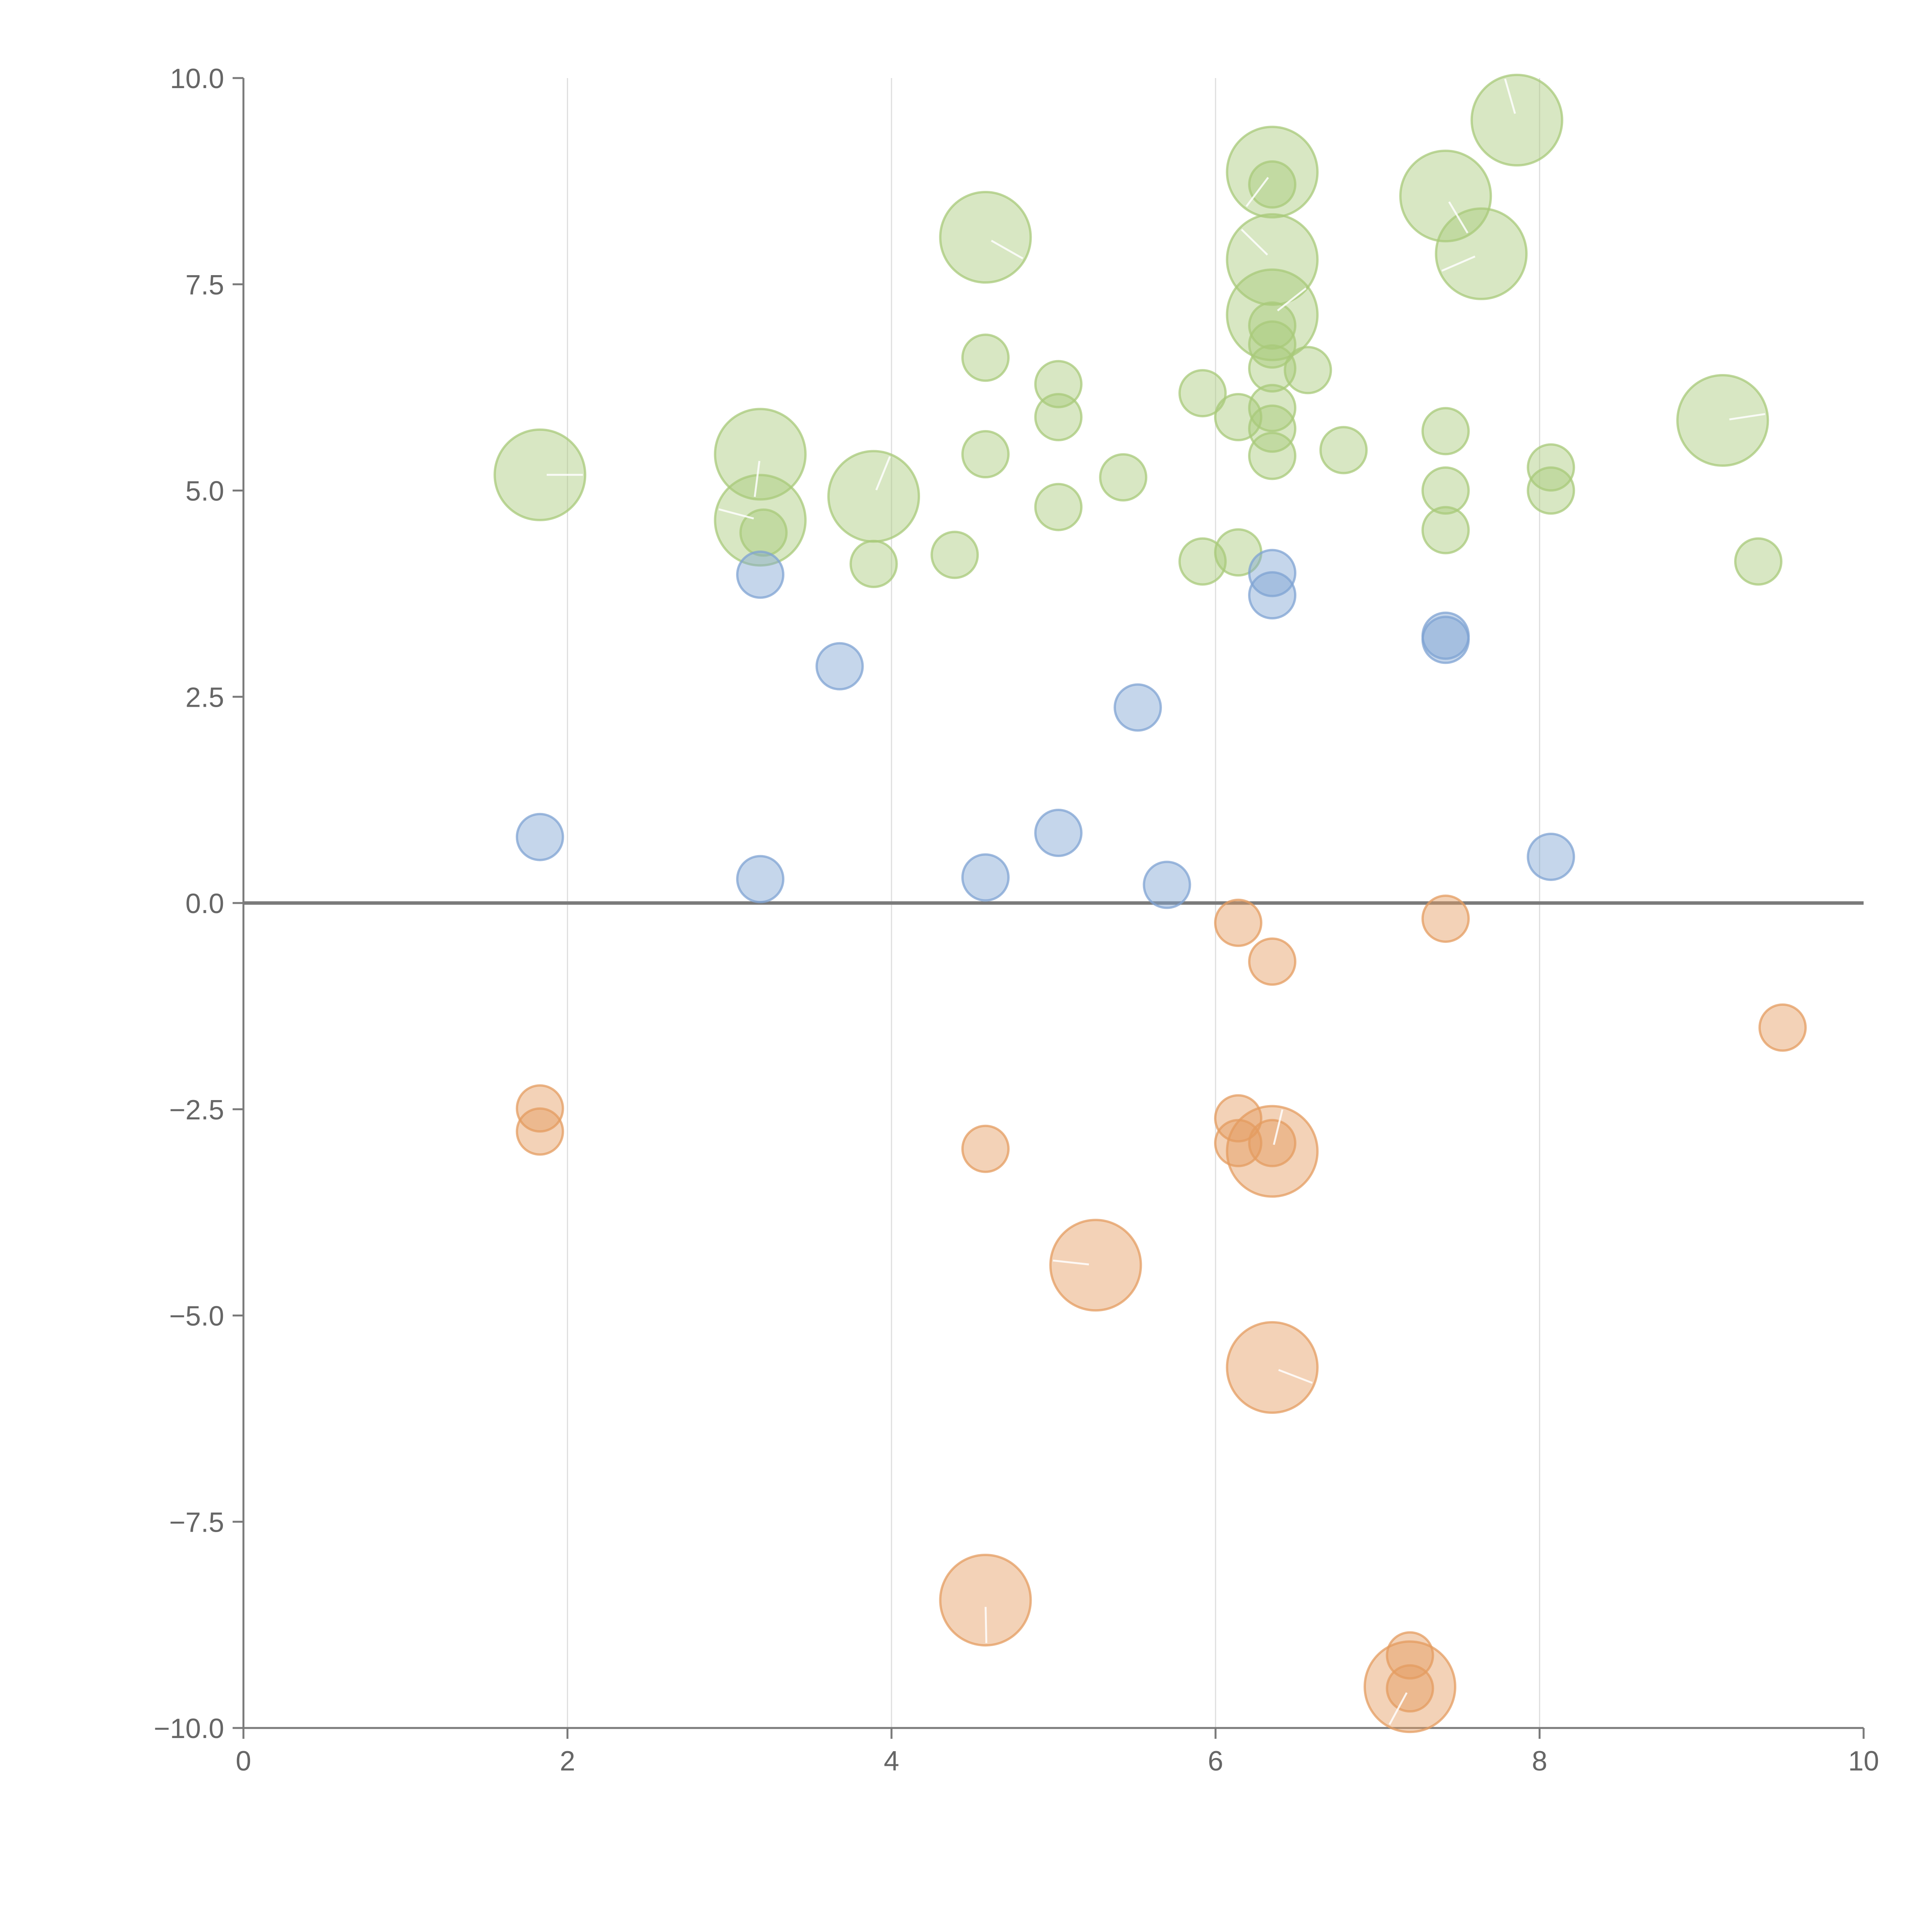  What do you see at coordinates (205, 492) in the screenshot?
I see `y-tick-label: 5.0` at bounding box center [205, 492].